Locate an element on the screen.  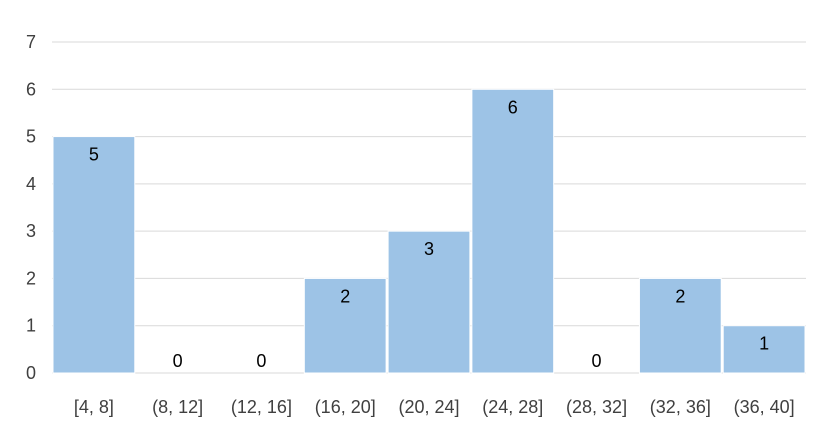
y-axis-ticks: 0 1 2 3 4 5 6 7 is located at coordinates (31, 207).